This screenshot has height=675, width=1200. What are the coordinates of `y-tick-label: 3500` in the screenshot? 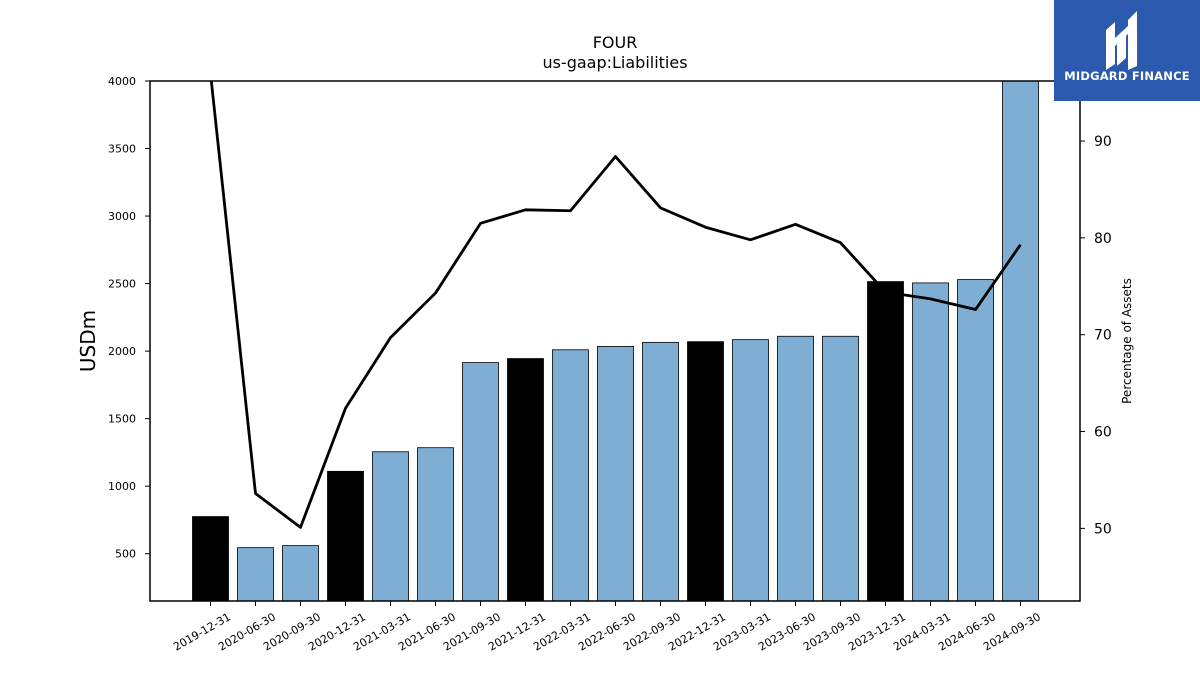 It's located at (122, 149).